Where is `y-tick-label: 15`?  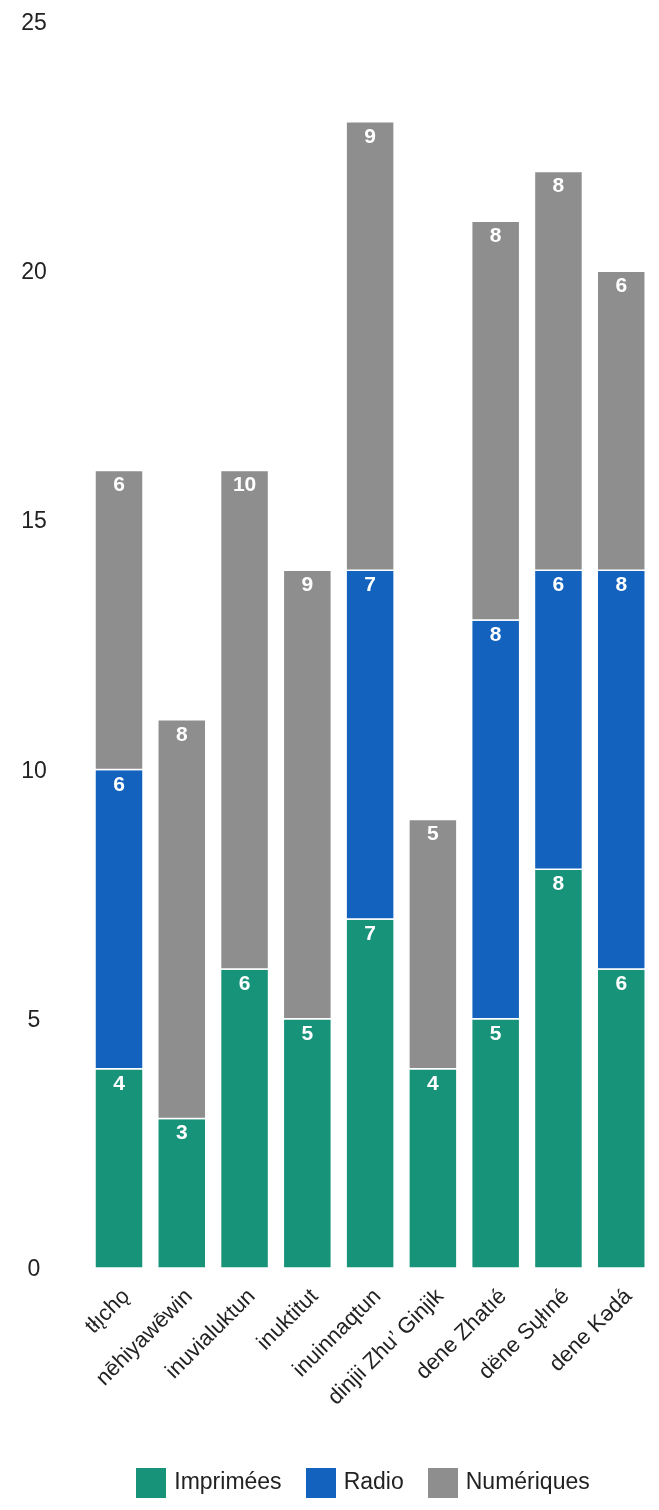 y-tick-label: 15 is located at coordinates (34, 520).